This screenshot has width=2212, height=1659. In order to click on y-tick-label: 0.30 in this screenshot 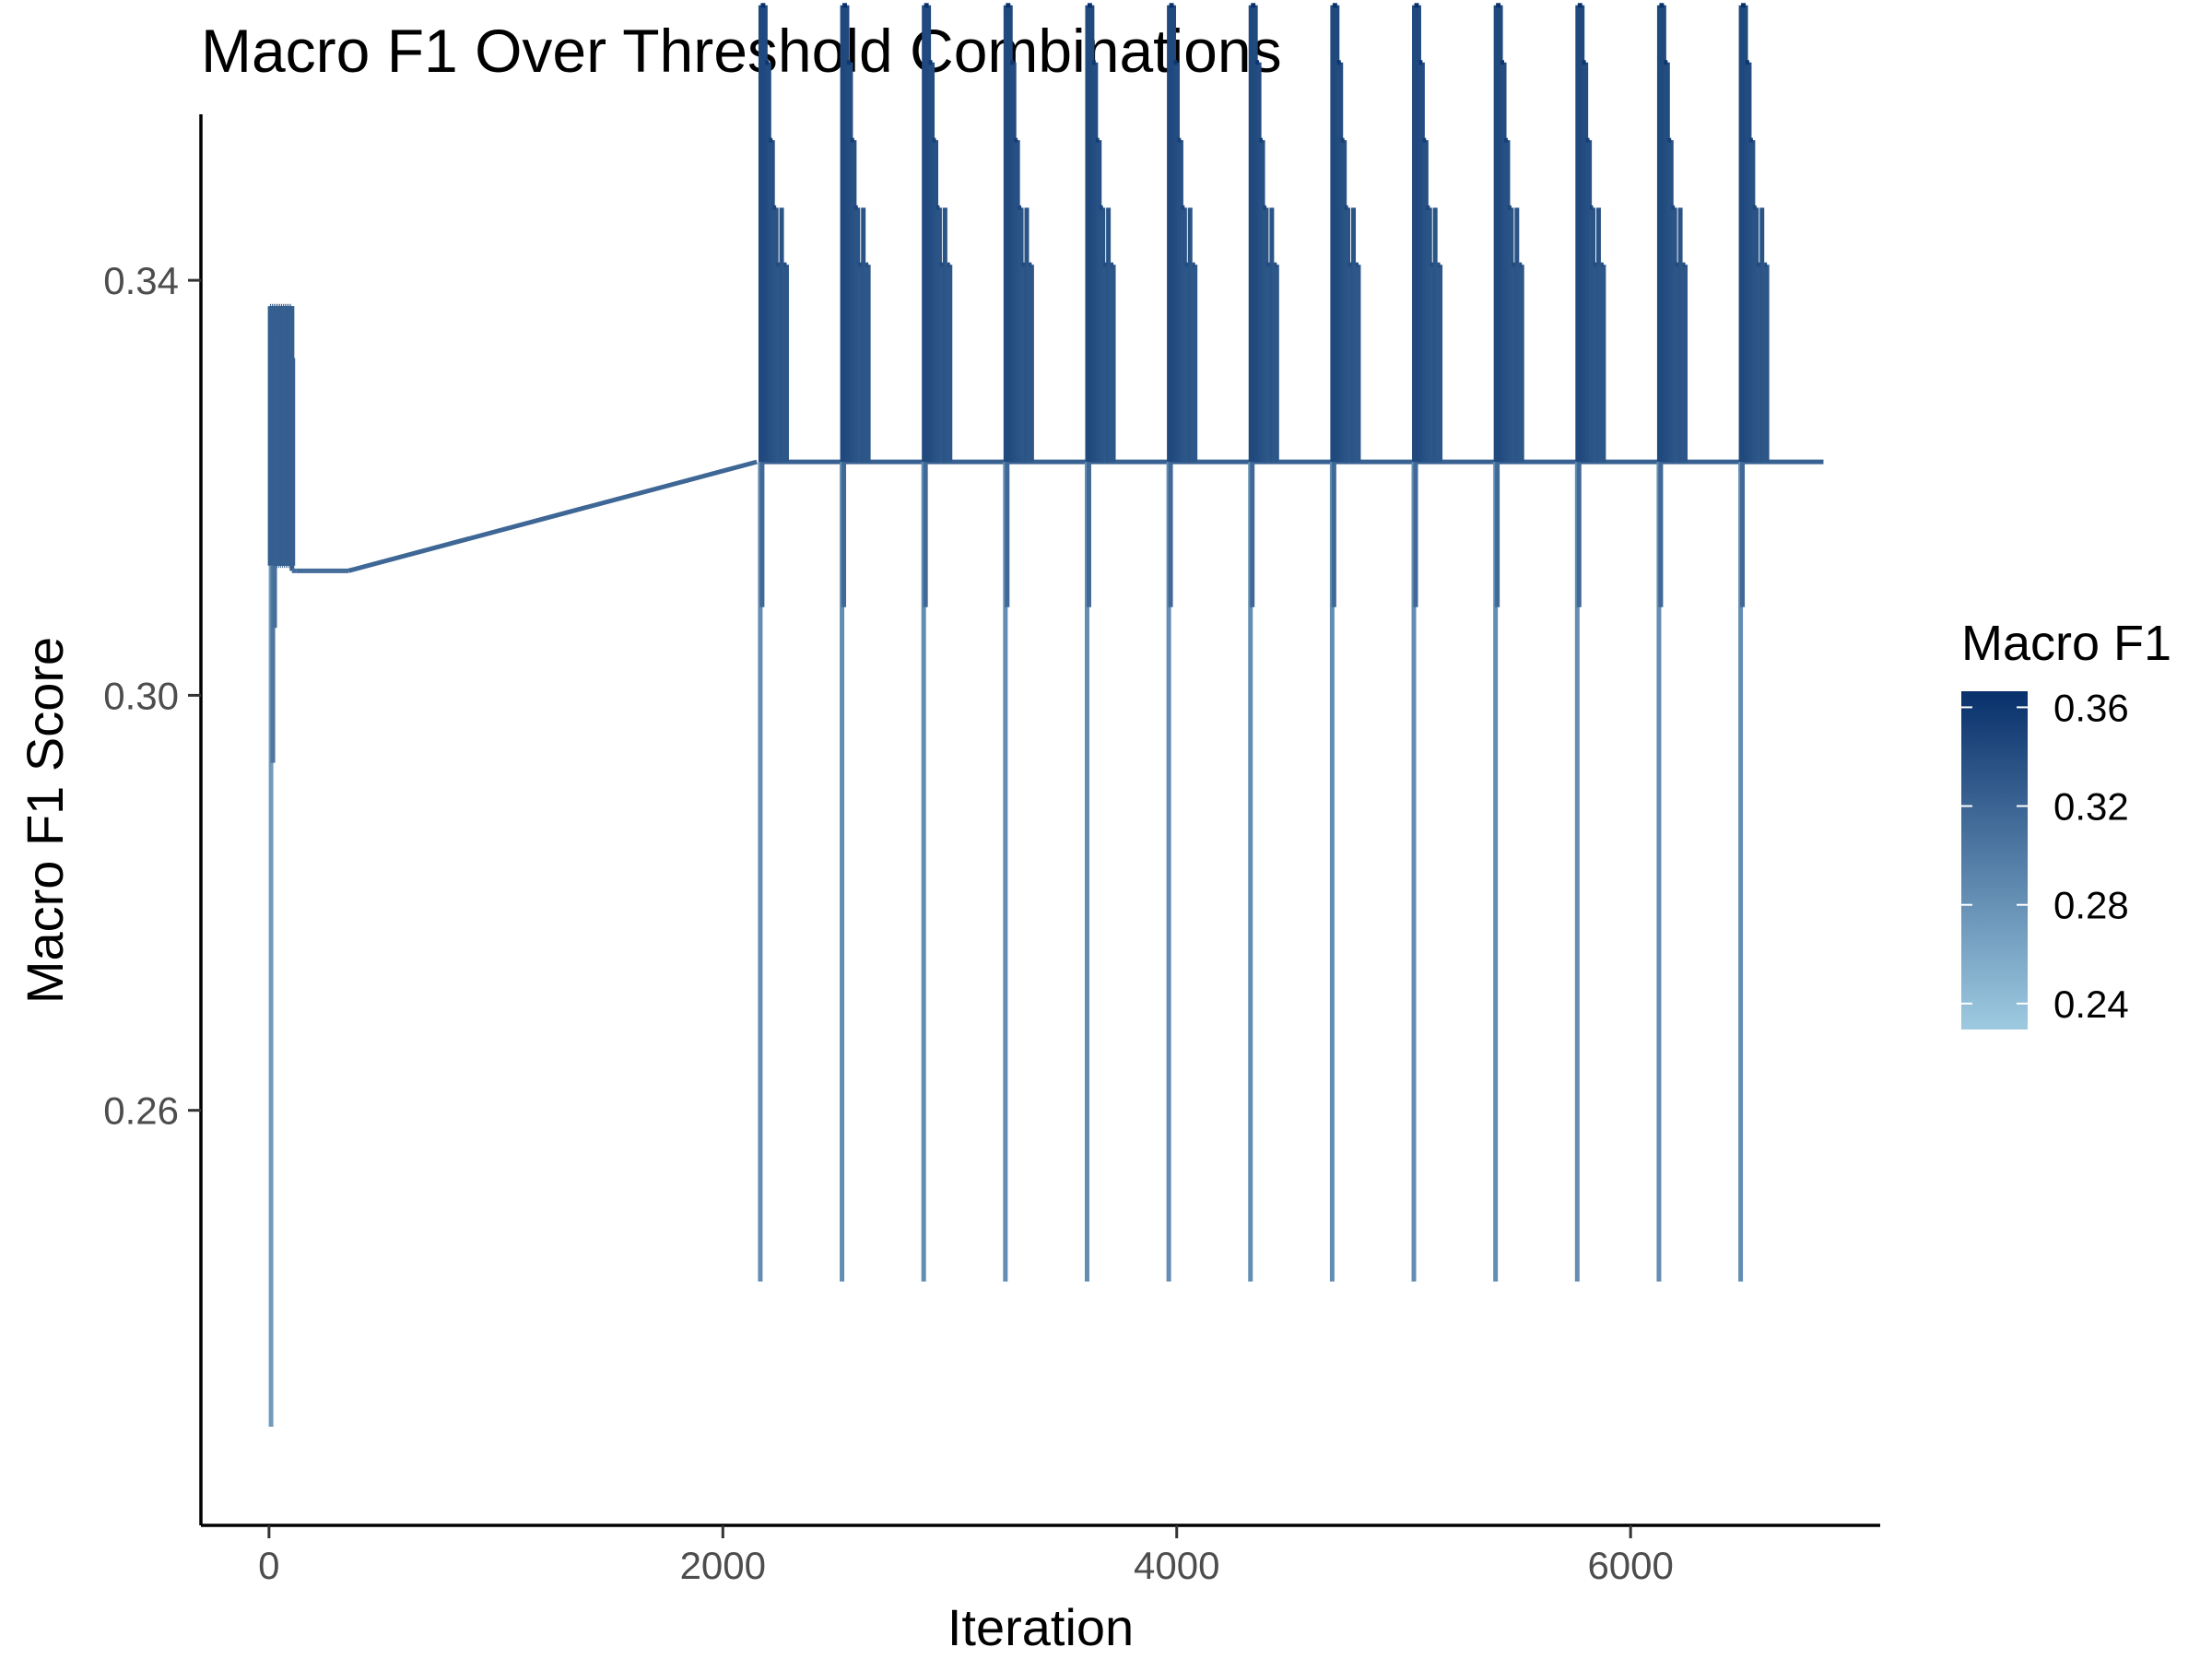, I will do `click(141, 695)`.